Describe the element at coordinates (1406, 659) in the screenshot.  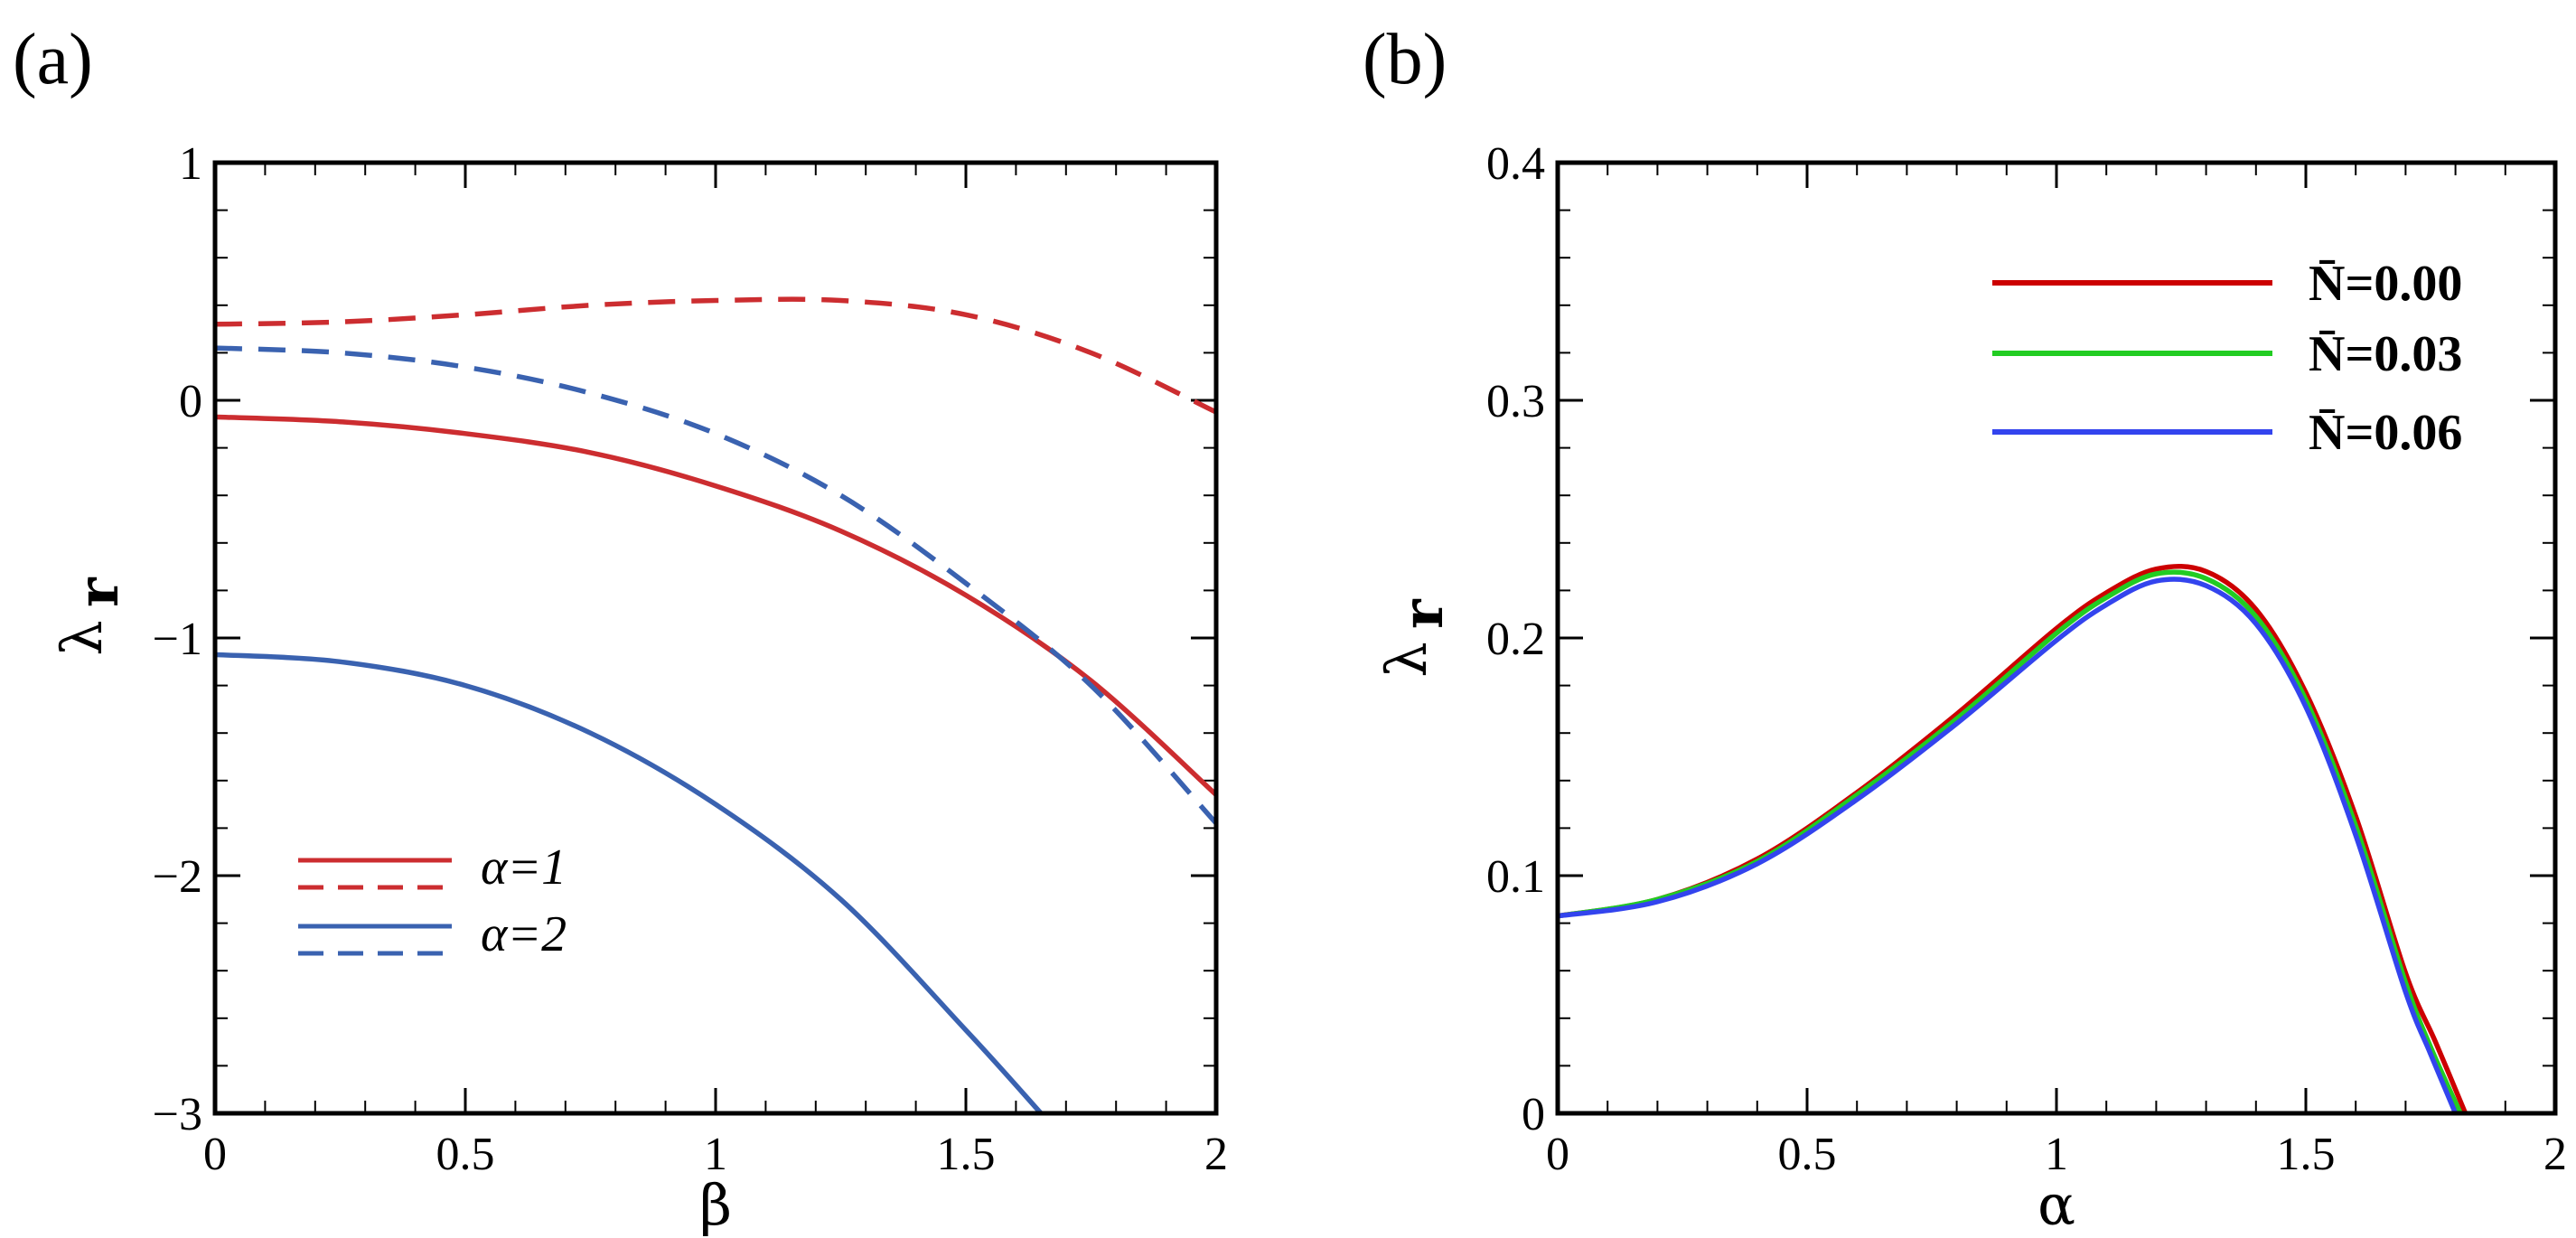
I see `panel-b-ylabel-main: λ` at that location.